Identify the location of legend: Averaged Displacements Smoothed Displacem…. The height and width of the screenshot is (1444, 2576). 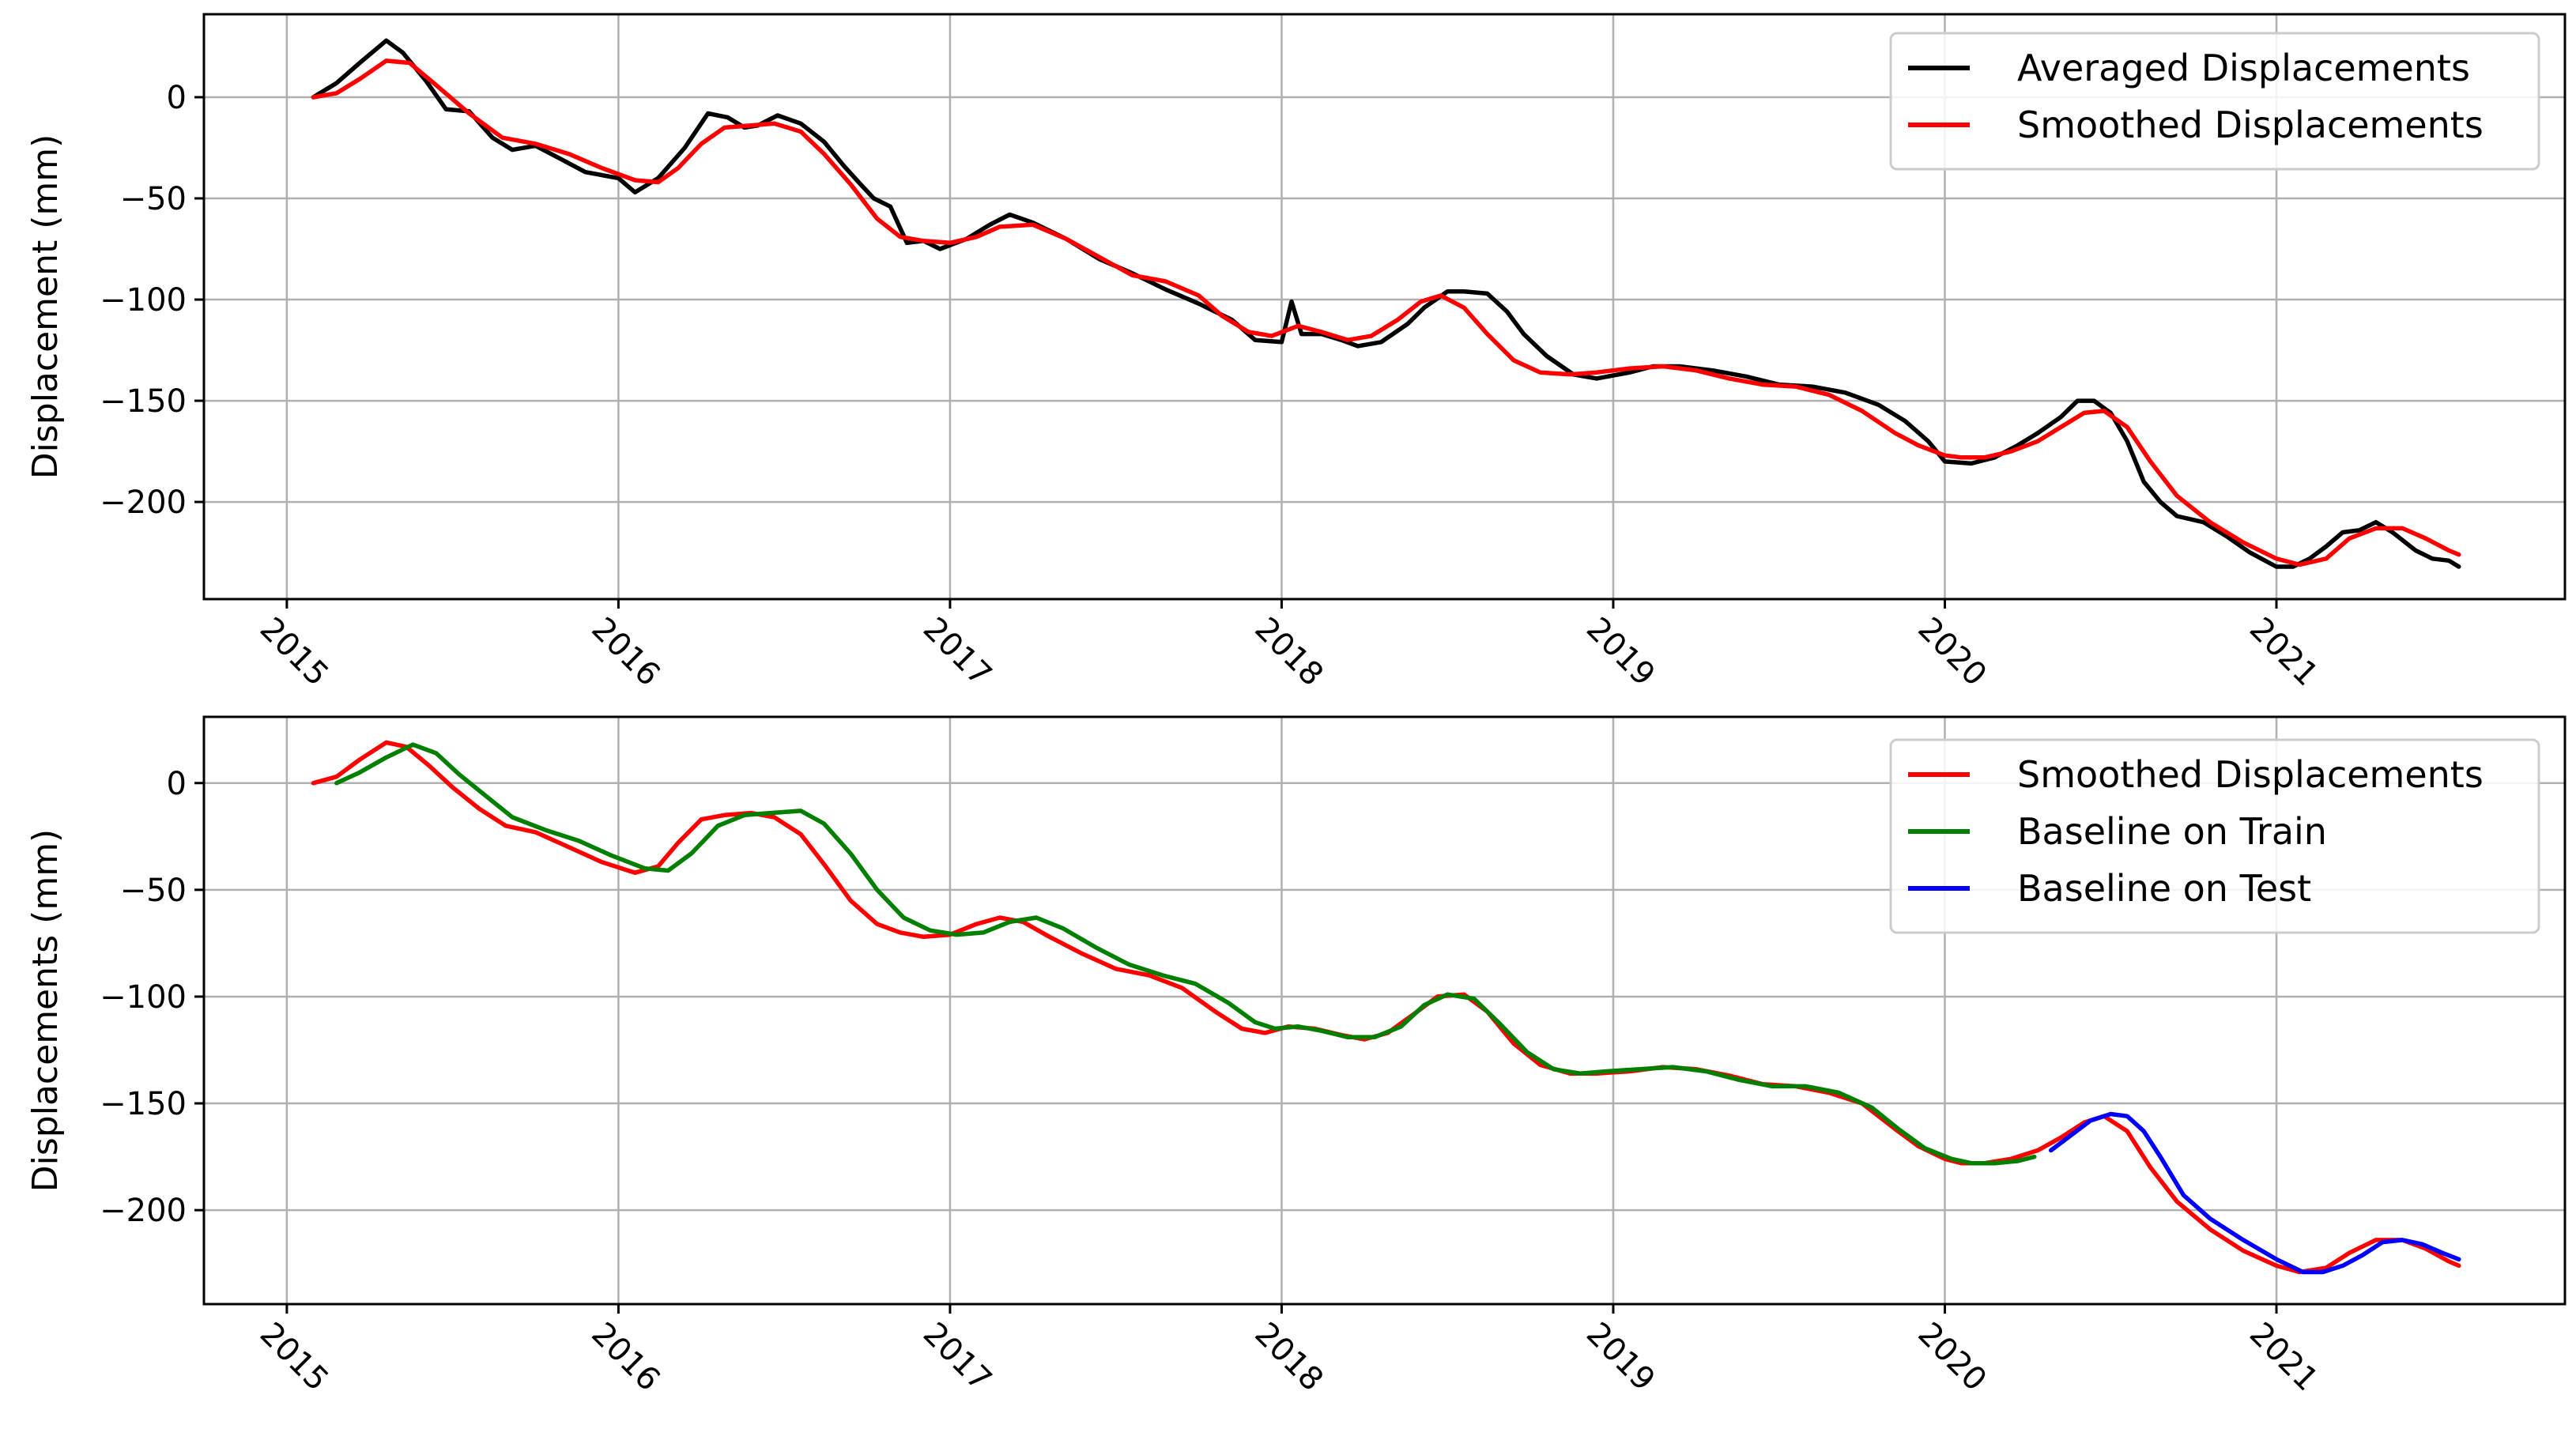
(2214, 101).